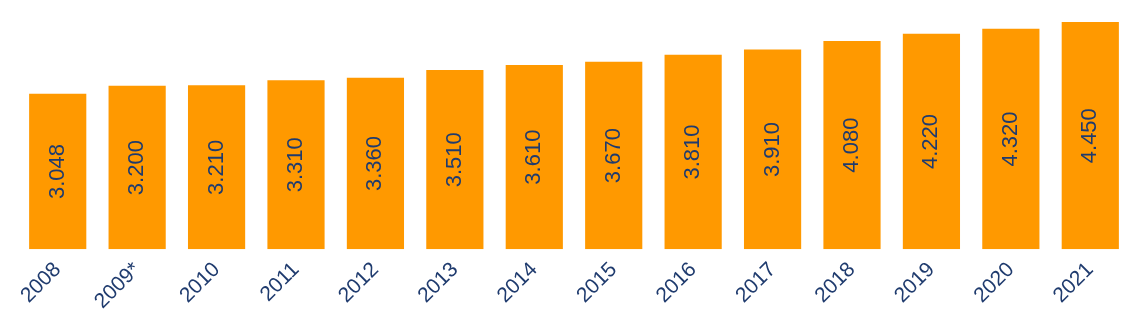  I want to click on data-label: 4.080, so click(851, 145).